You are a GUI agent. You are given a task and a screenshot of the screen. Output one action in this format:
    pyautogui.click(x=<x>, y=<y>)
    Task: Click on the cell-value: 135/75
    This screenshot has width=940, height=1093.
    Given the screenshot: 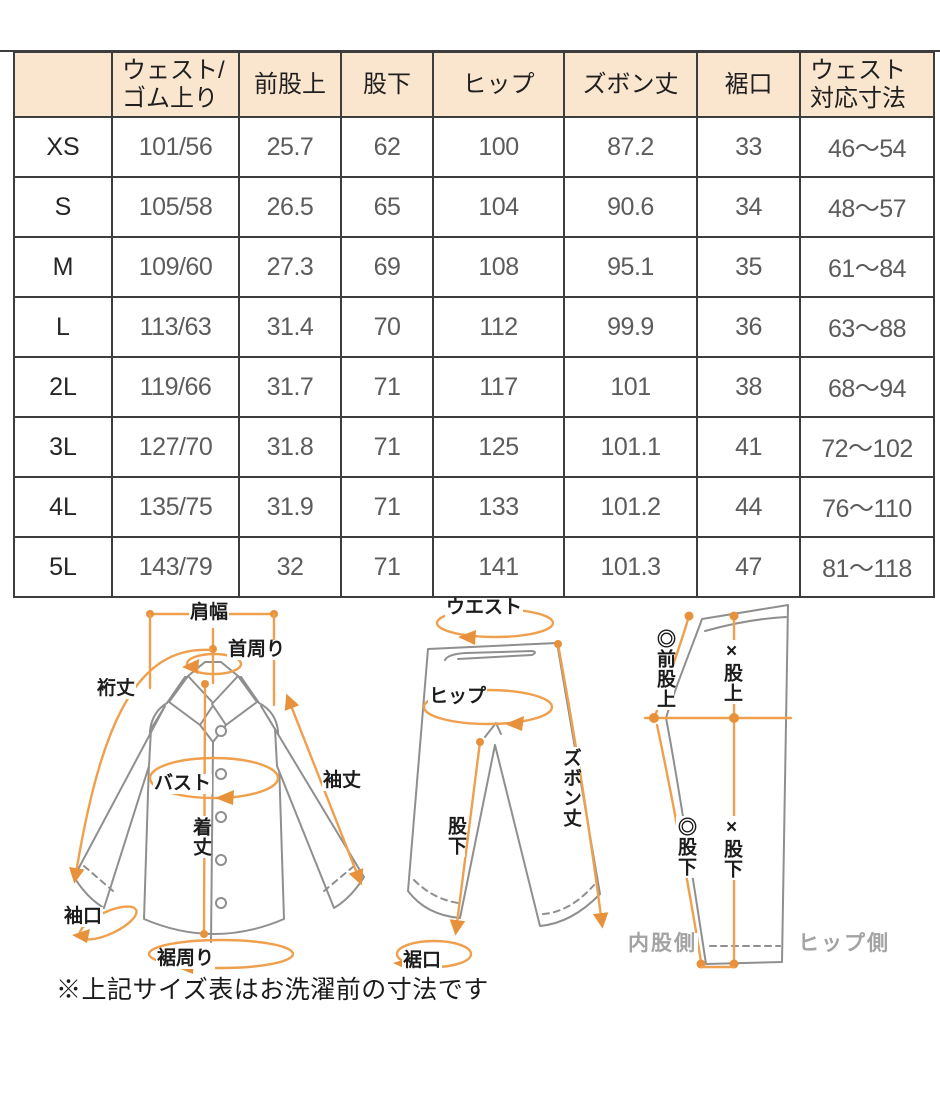 What is the action you would take?
    pyautogui.click(x=175, y=507)
    